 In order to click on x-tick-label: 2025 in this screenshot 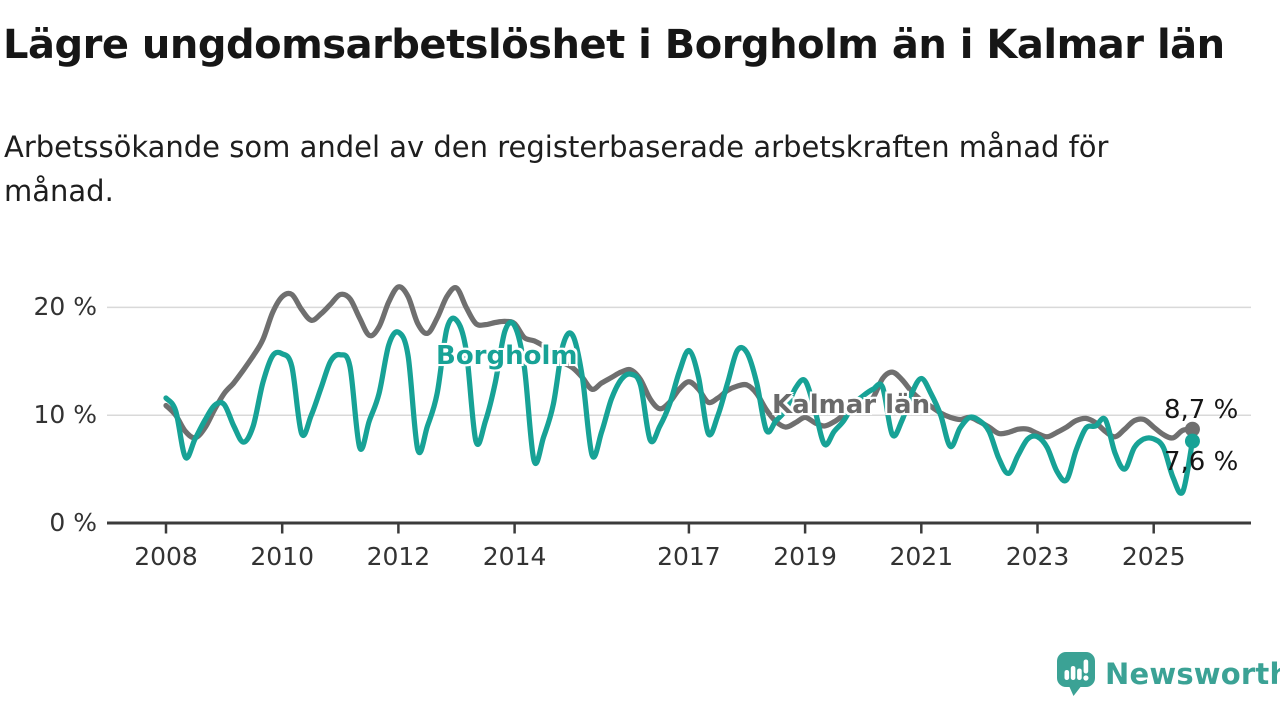, I will do `click(1153, 556)`.